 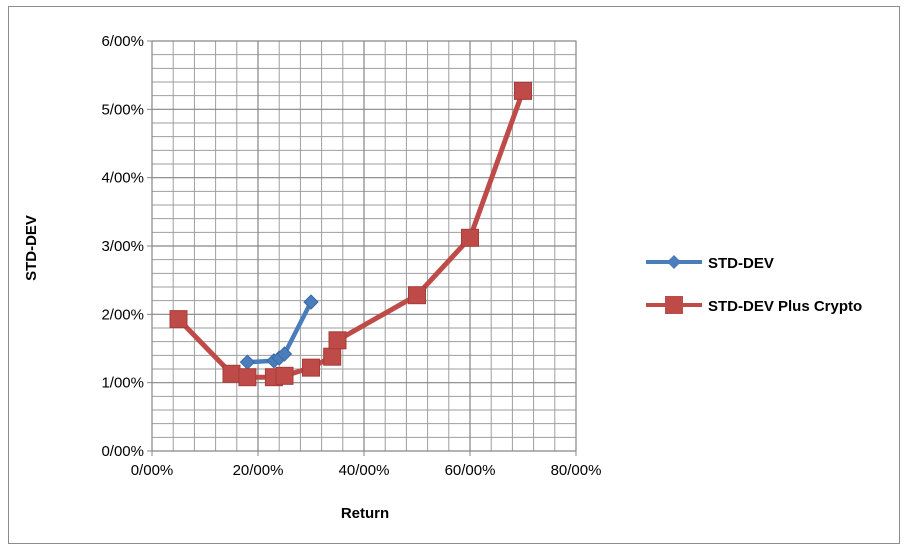 I want to click on legend-label-std-dev-plus-crypto: STD-DEV Plus Crypto, so click(x=785, y=306).